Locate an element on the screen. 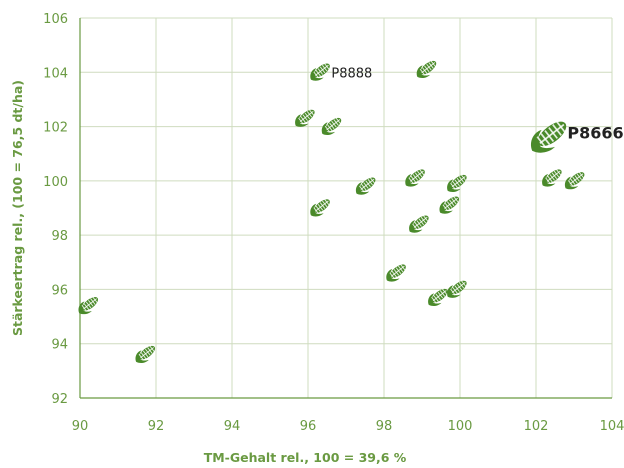 This screenshot has width=624, height=468. y-tick-label: 96 is located at coordinates (59, 290).